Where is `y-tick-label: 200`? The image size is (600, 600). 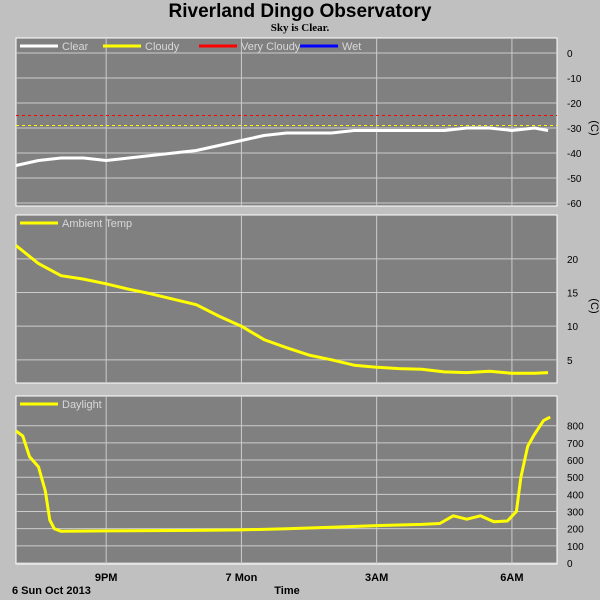
y-tick-label: 200 is located at coordinates (575, 530).